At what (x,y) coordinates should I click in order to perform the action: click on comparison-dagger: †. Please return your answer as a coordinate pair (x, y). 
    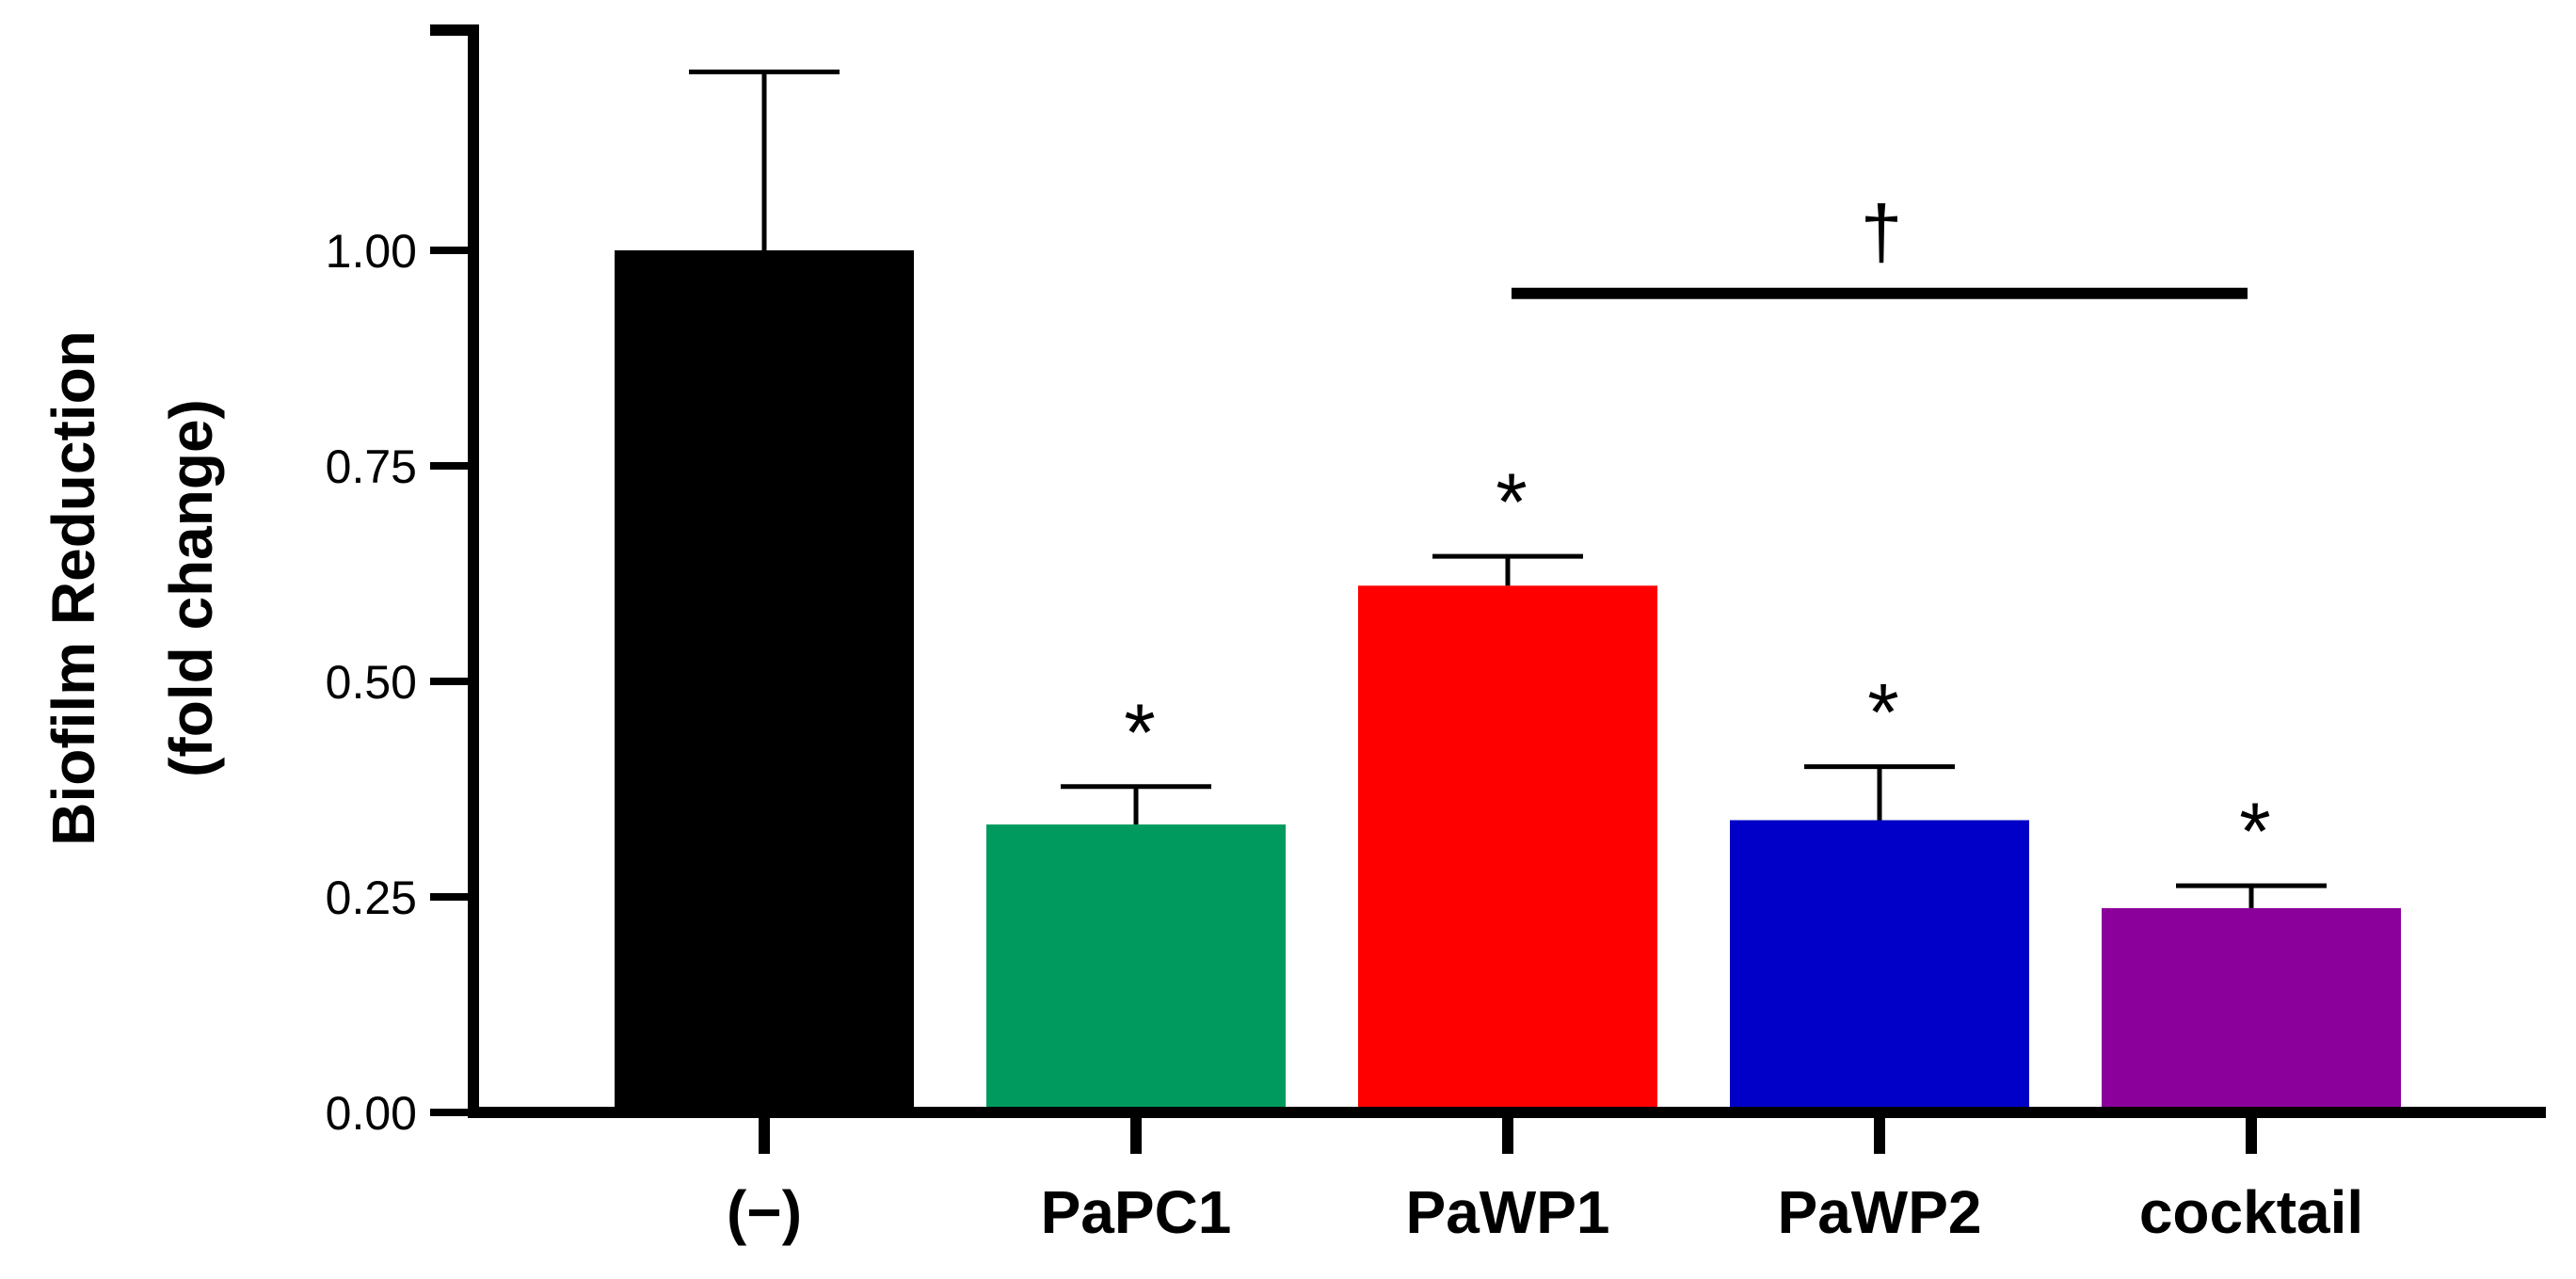
    Looking at the image, I should click on (1882, 232).